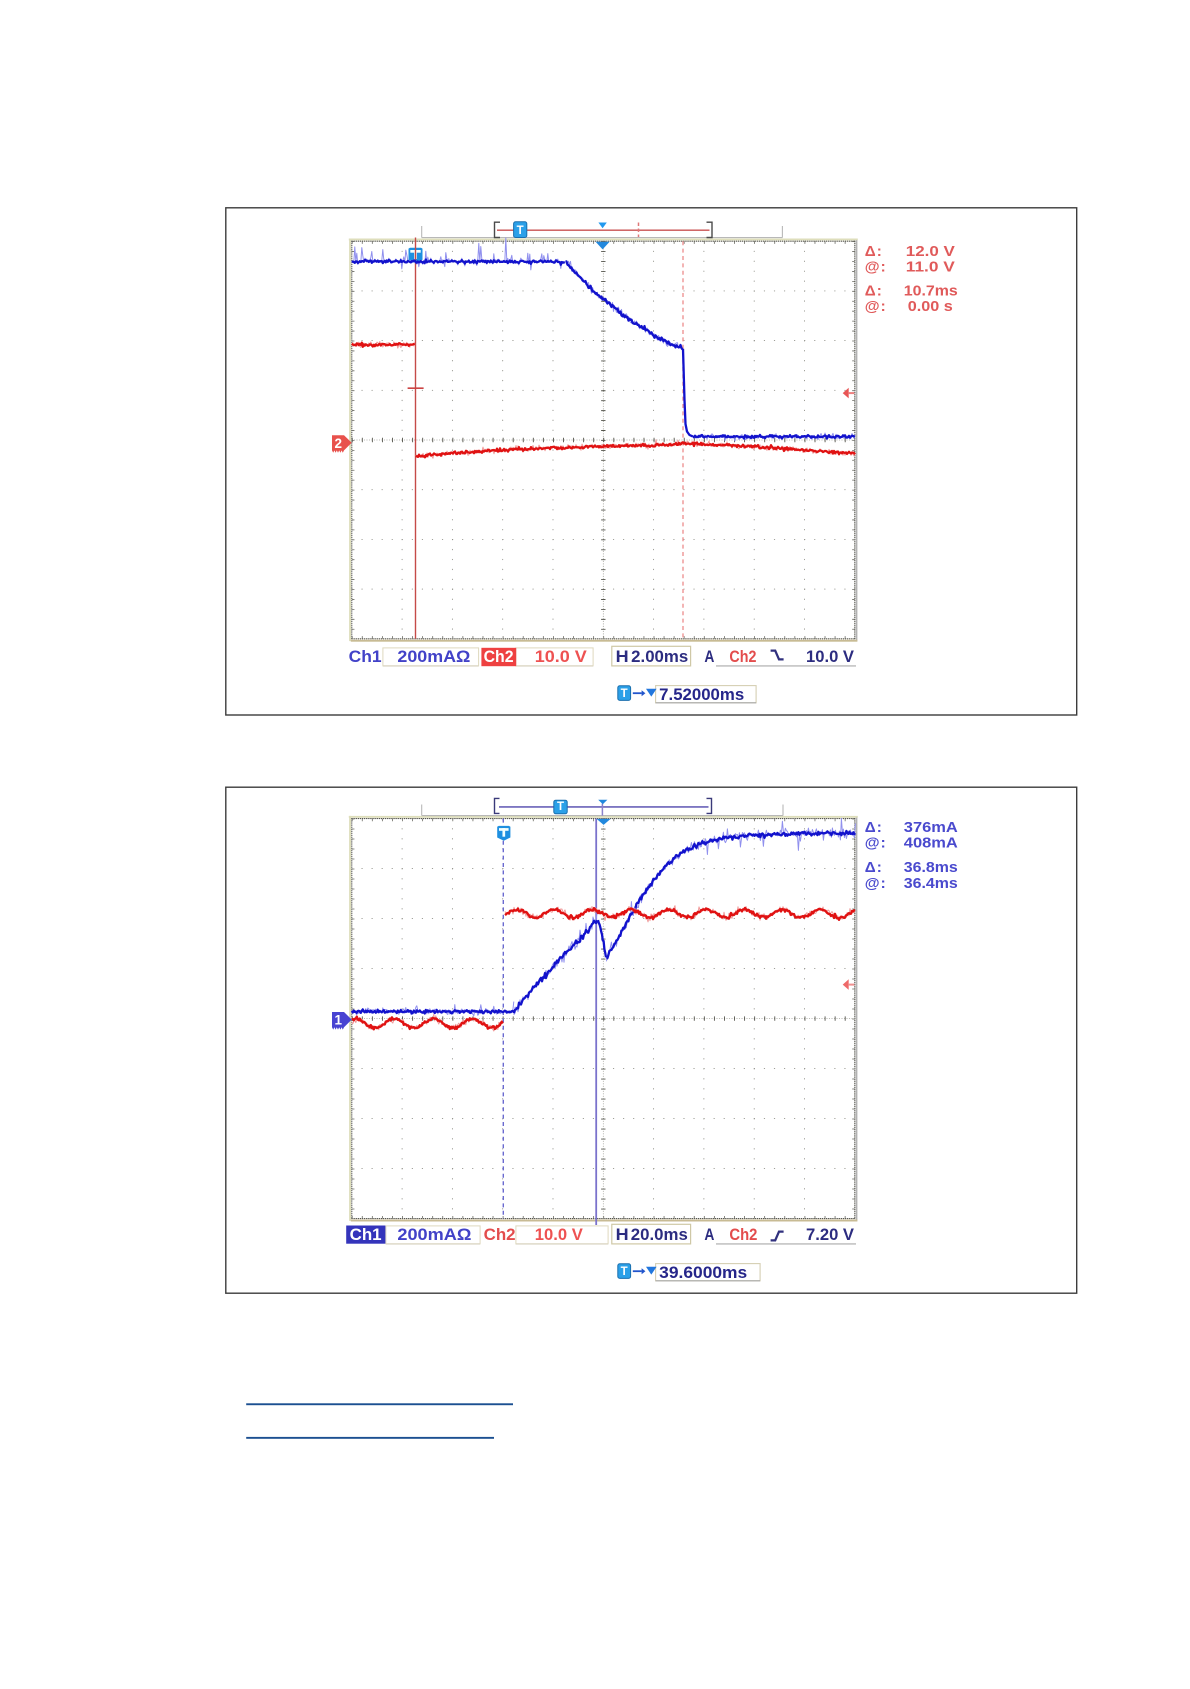  What do you see at coordinates (931, 827) in the screenshot?
I see `svg-text: 376mA` at bounding box center [931, 827].